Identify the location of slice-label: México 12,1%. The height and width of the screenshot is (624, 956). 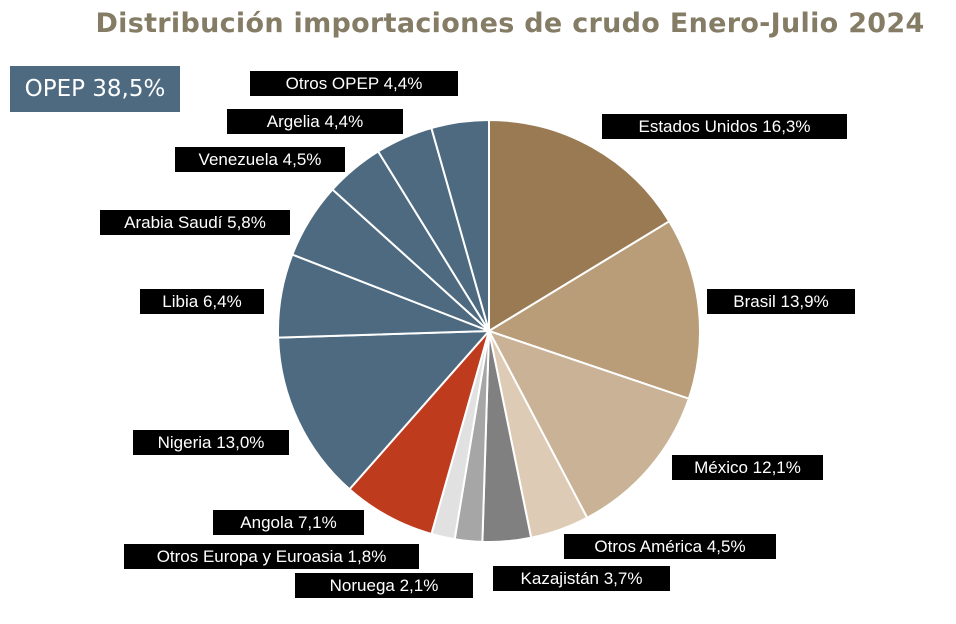
(747, 467).